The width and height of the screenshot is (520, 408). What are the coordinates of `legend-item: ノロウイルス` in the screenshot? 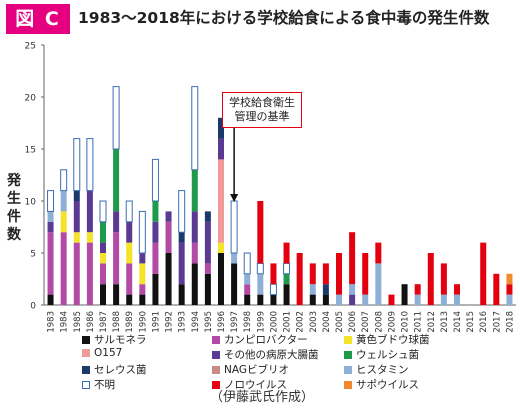 It's located at (249, 384).